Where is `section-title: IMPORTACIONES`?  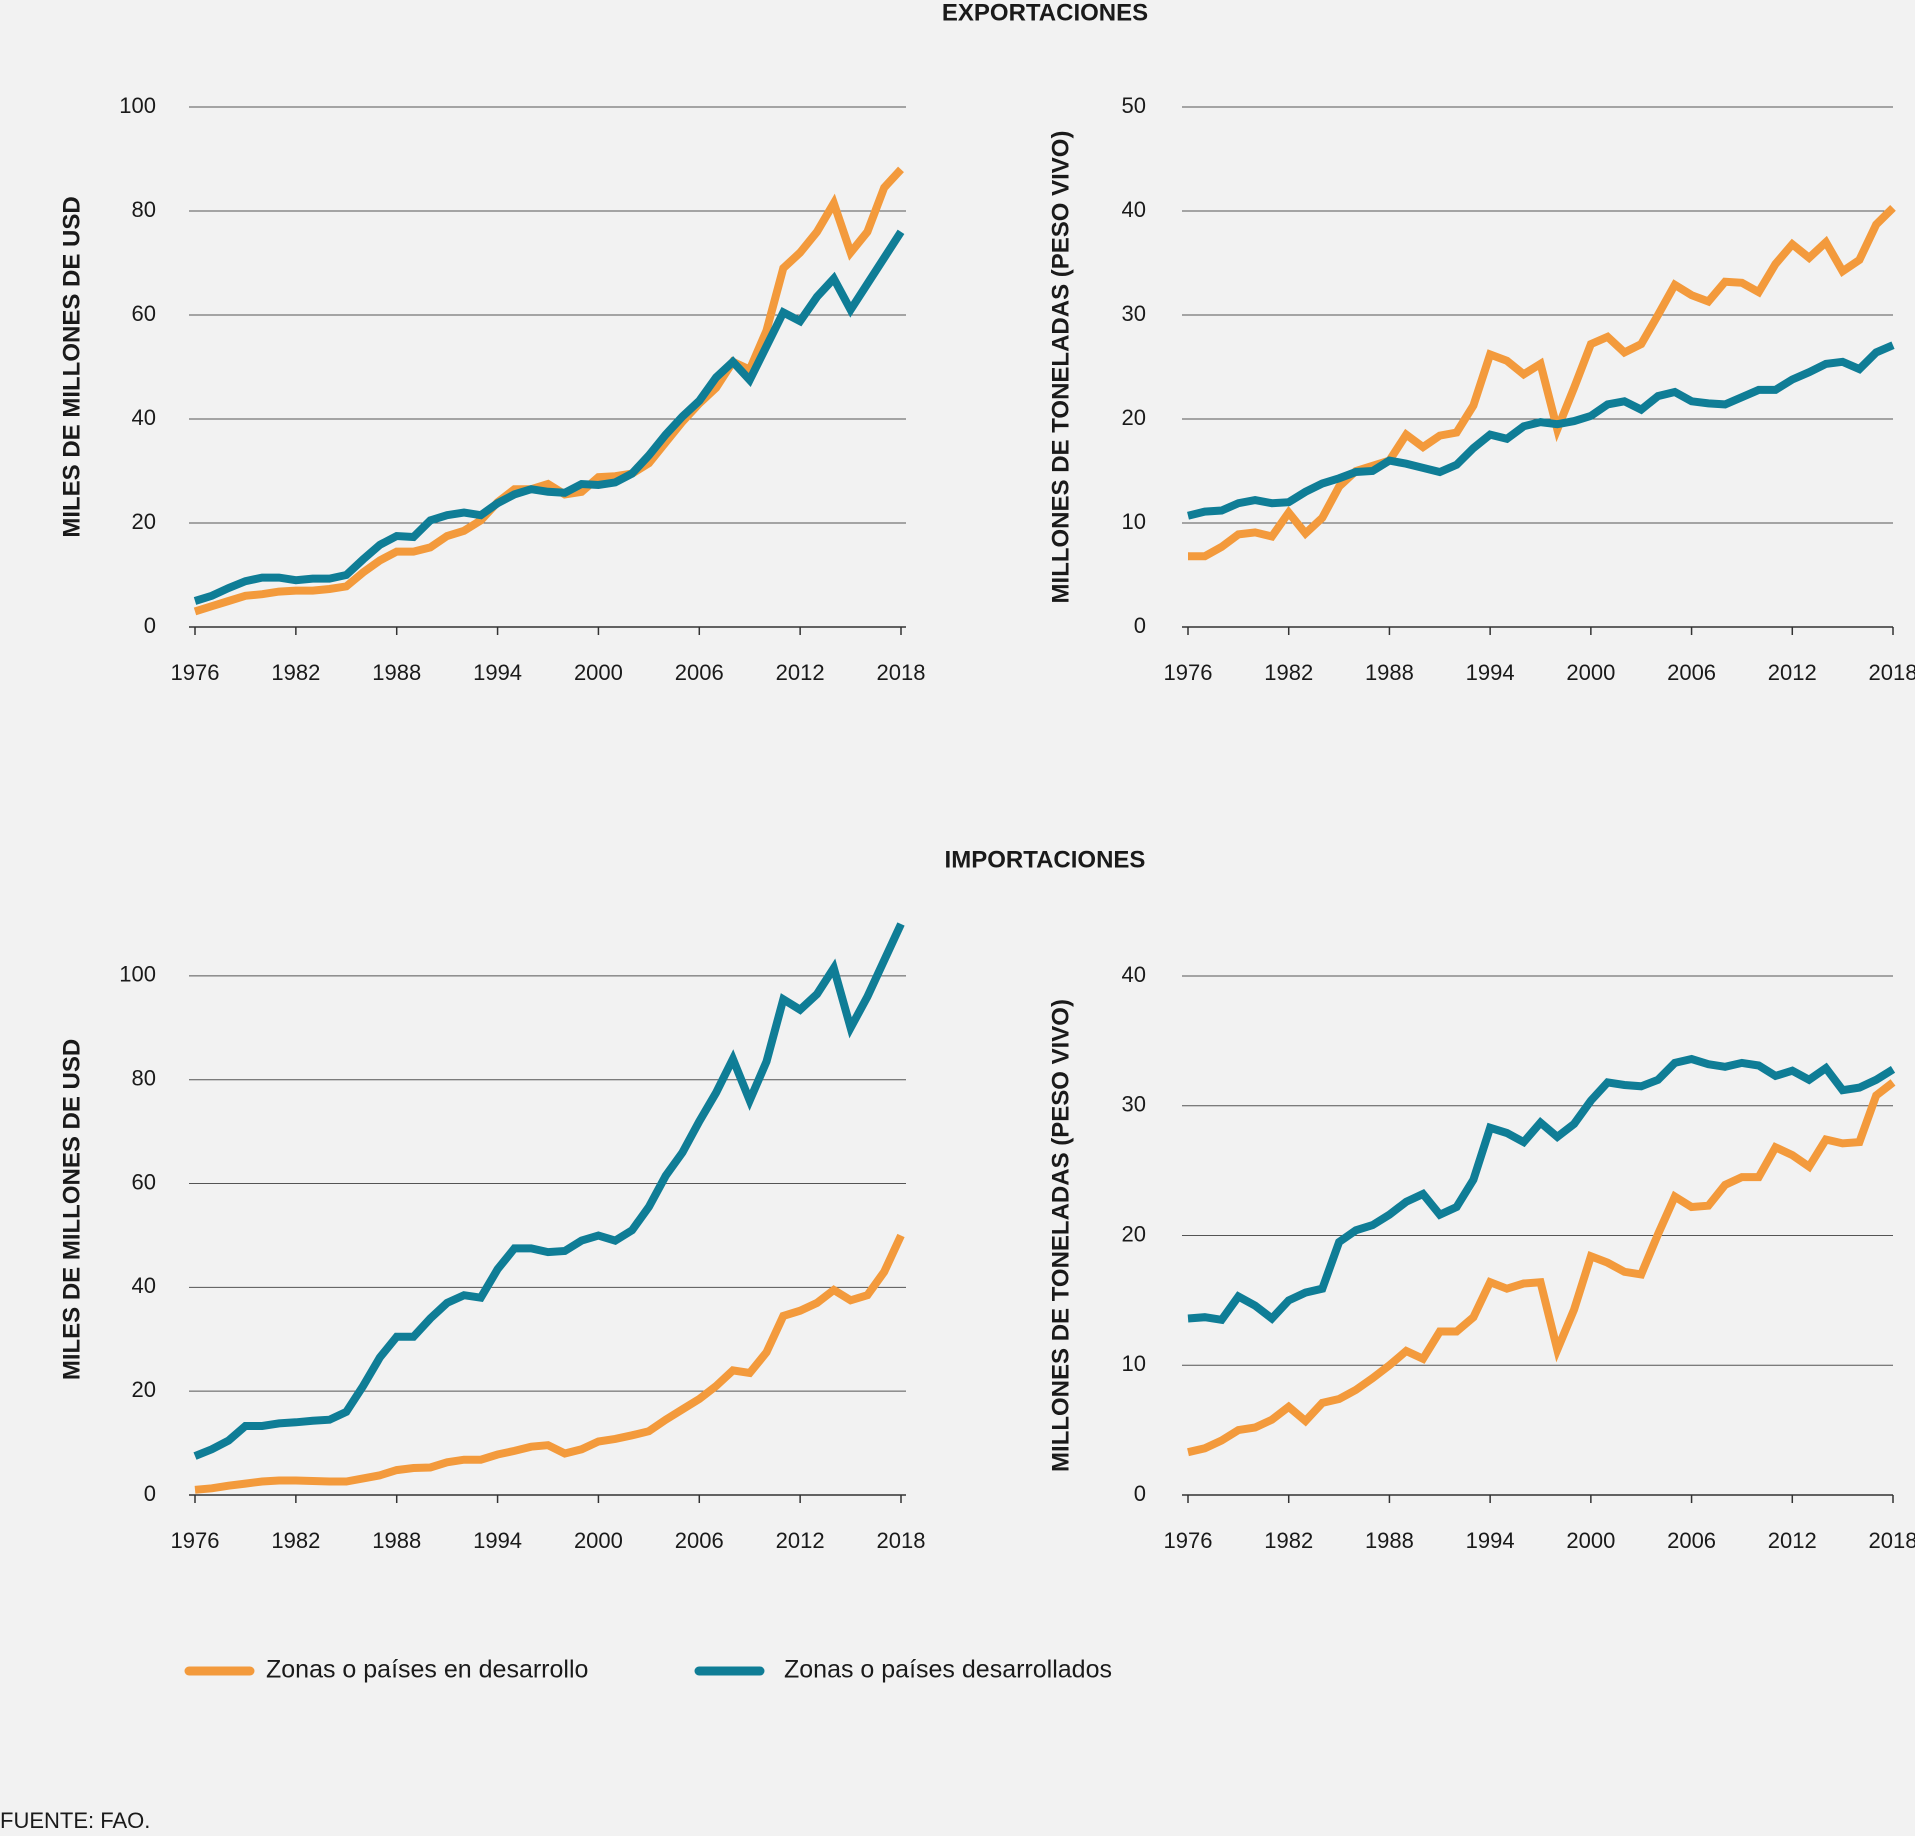
section-title: IMPORTACIONES is located at coordinates (1045, 859).